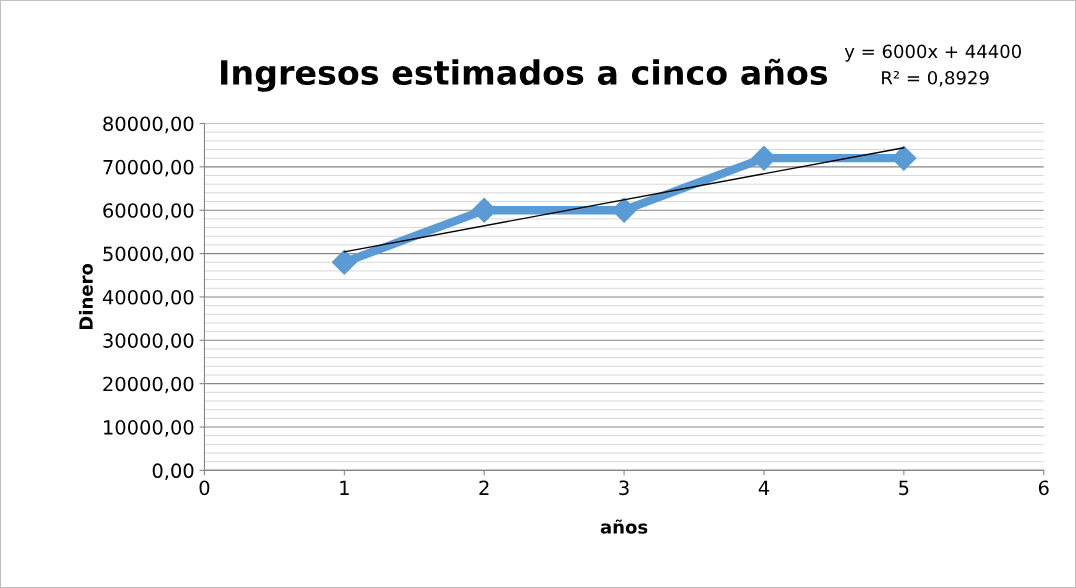  Describe the element at coordinates (764, 487) in the screenshot. I see `x-tick-label: 4` at that location.